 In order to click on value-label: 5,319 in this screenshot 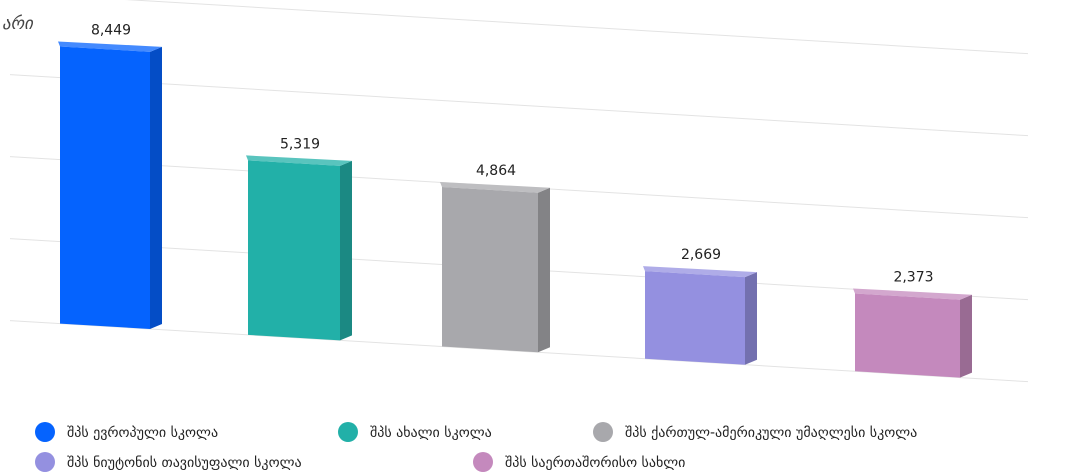, I will do `click(300, 144)`.